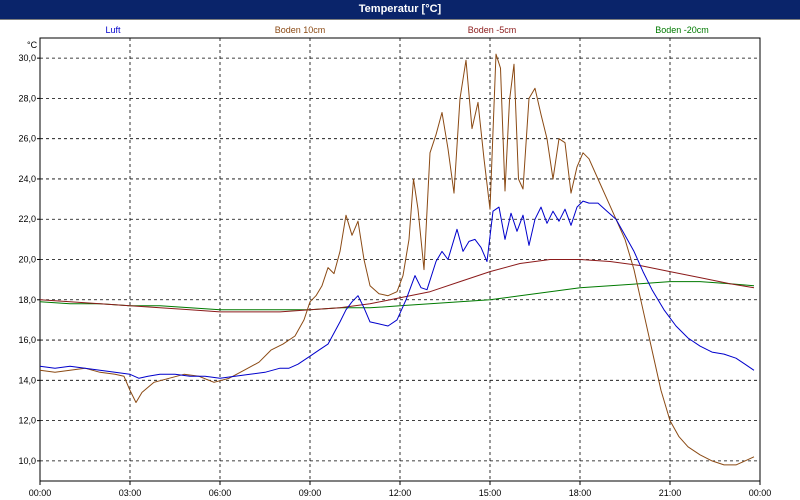  Describe the element at coordinates (32, 45) in the screenshot. I see `y-axis-unit: °C` at that location.